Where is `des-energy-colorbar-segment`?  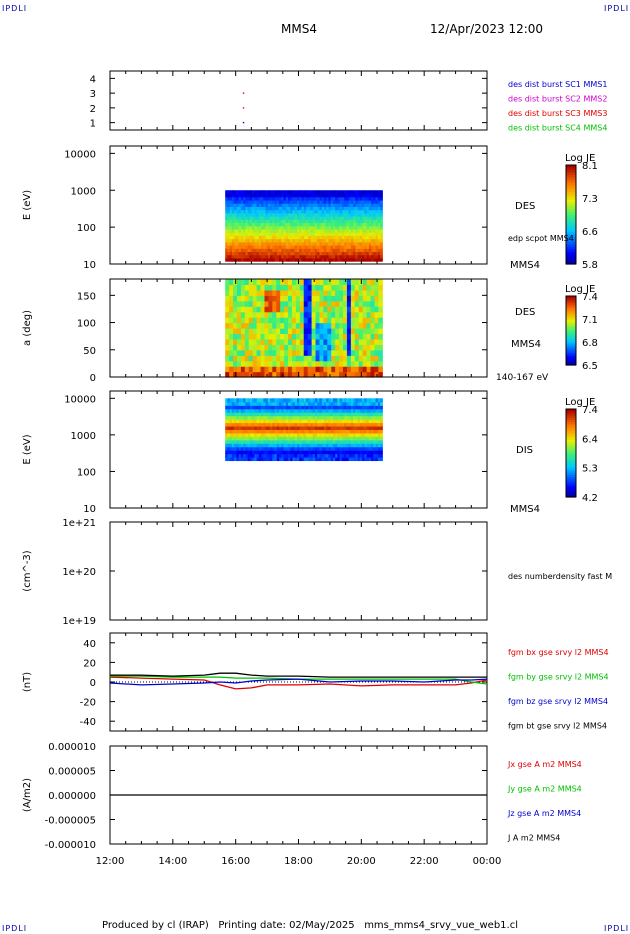 des-energy-colorbar-segment is located at coordinates (571, 181).